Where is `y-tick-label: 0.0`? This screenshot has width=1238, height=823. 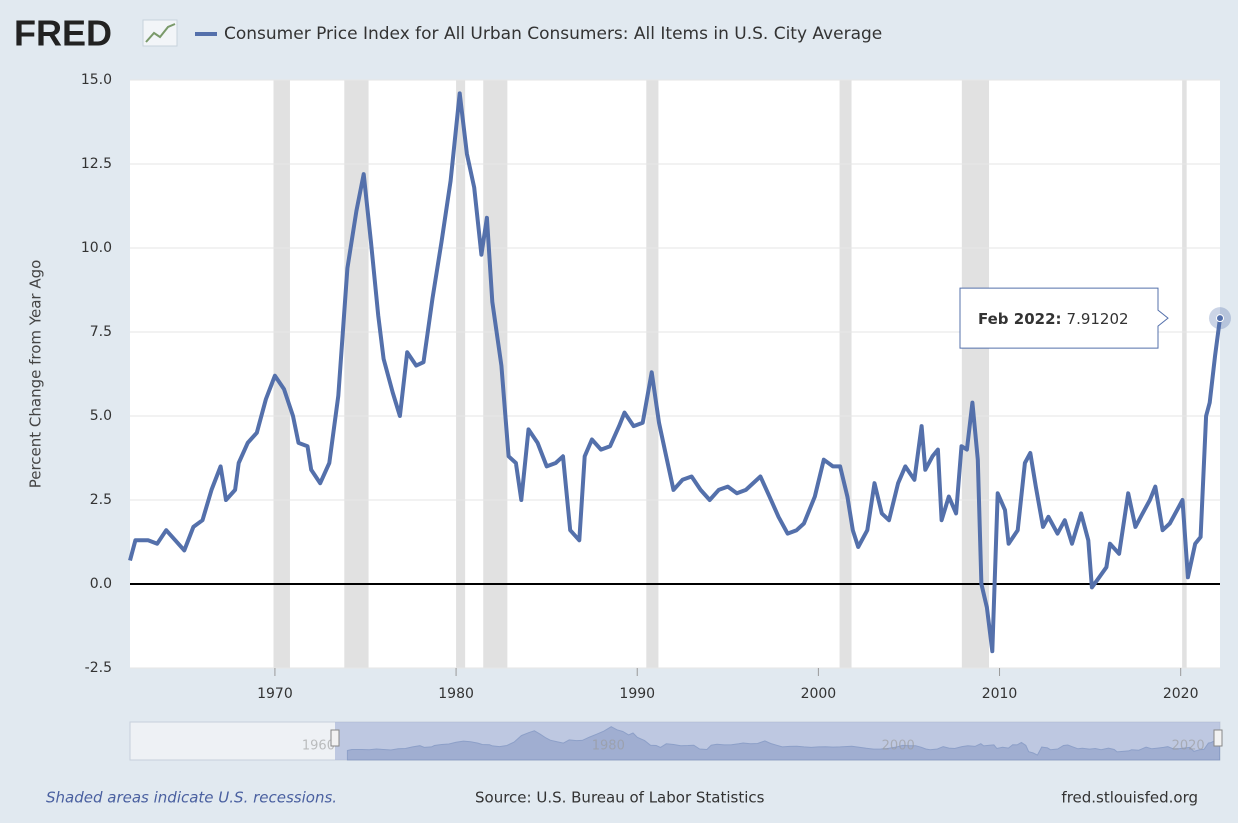 y-tick-label: 0.0 is located at coordinates (101, 584).